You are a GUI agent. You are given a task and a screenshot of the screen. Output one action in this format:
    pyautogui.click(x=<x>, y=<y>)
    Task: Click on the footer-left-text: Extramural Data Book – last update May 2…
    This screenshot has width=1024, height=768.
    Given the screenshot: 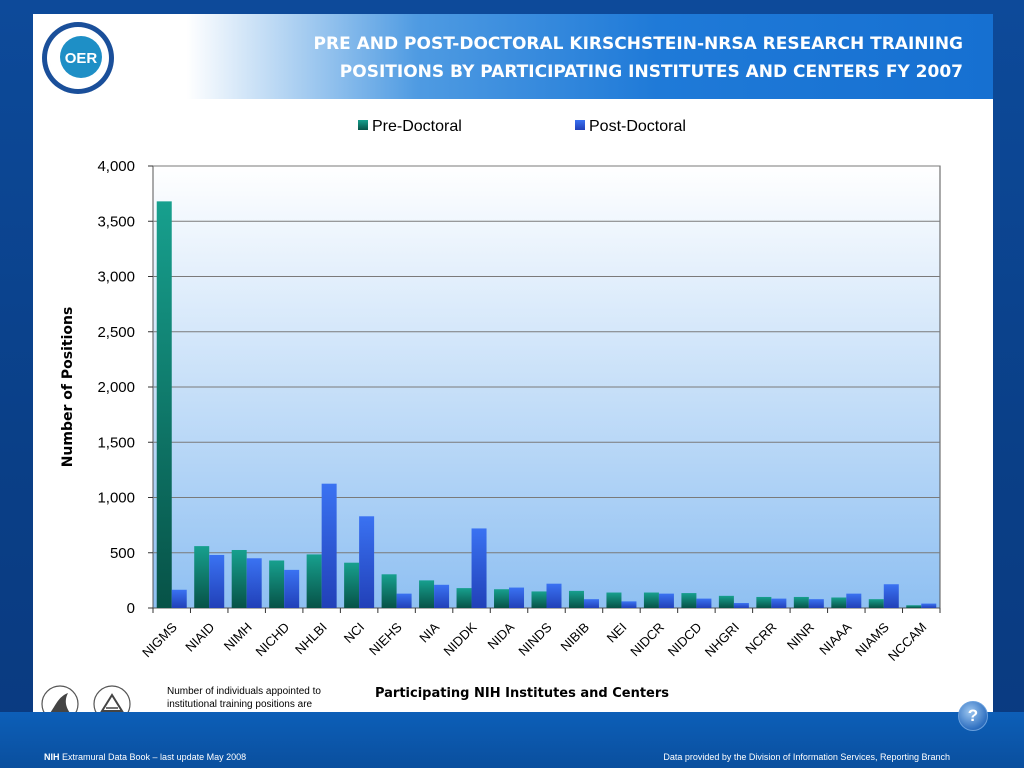 What is the action you would take?
    pyautogui.click(x=154, y=757)
    